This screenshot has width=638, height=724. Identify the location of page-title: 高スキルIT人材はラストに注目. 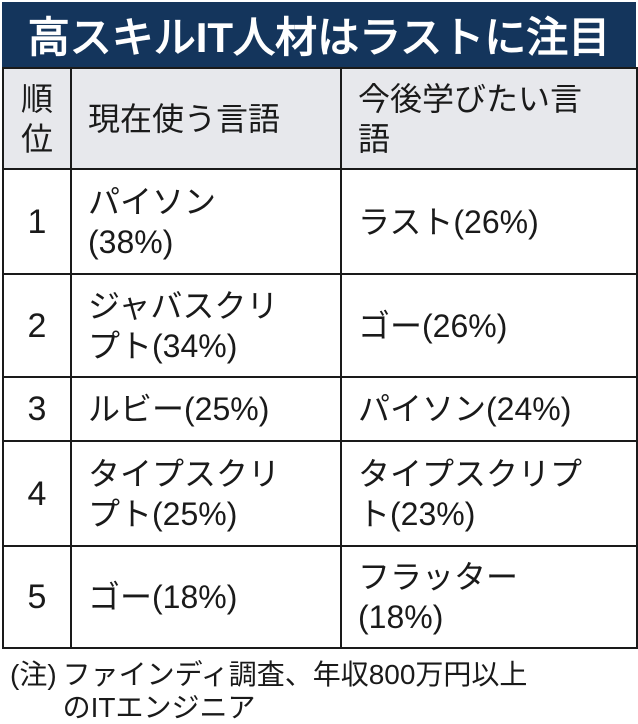
(319, 34).